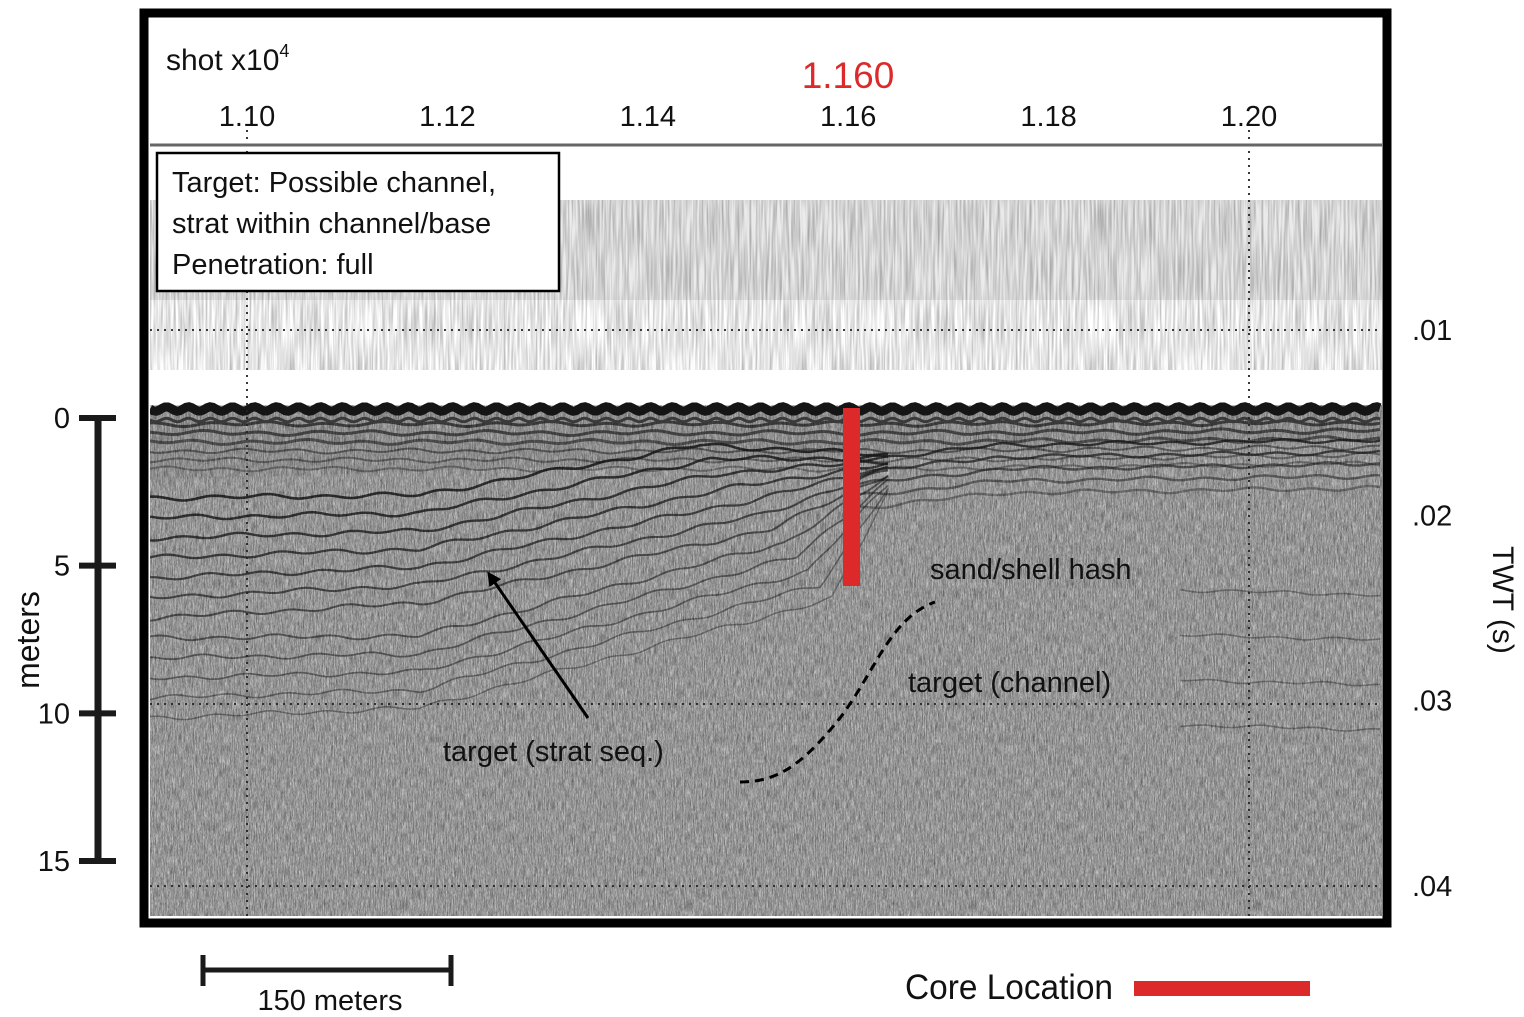  I want to click on header-band, so click(766, 81).